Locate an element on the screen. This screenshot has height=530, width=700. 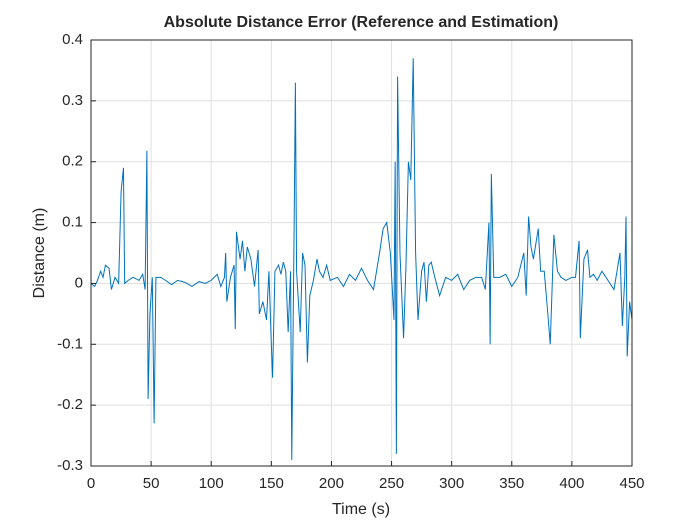
x-tick-label: 350 is located at coordinates (511, 483).